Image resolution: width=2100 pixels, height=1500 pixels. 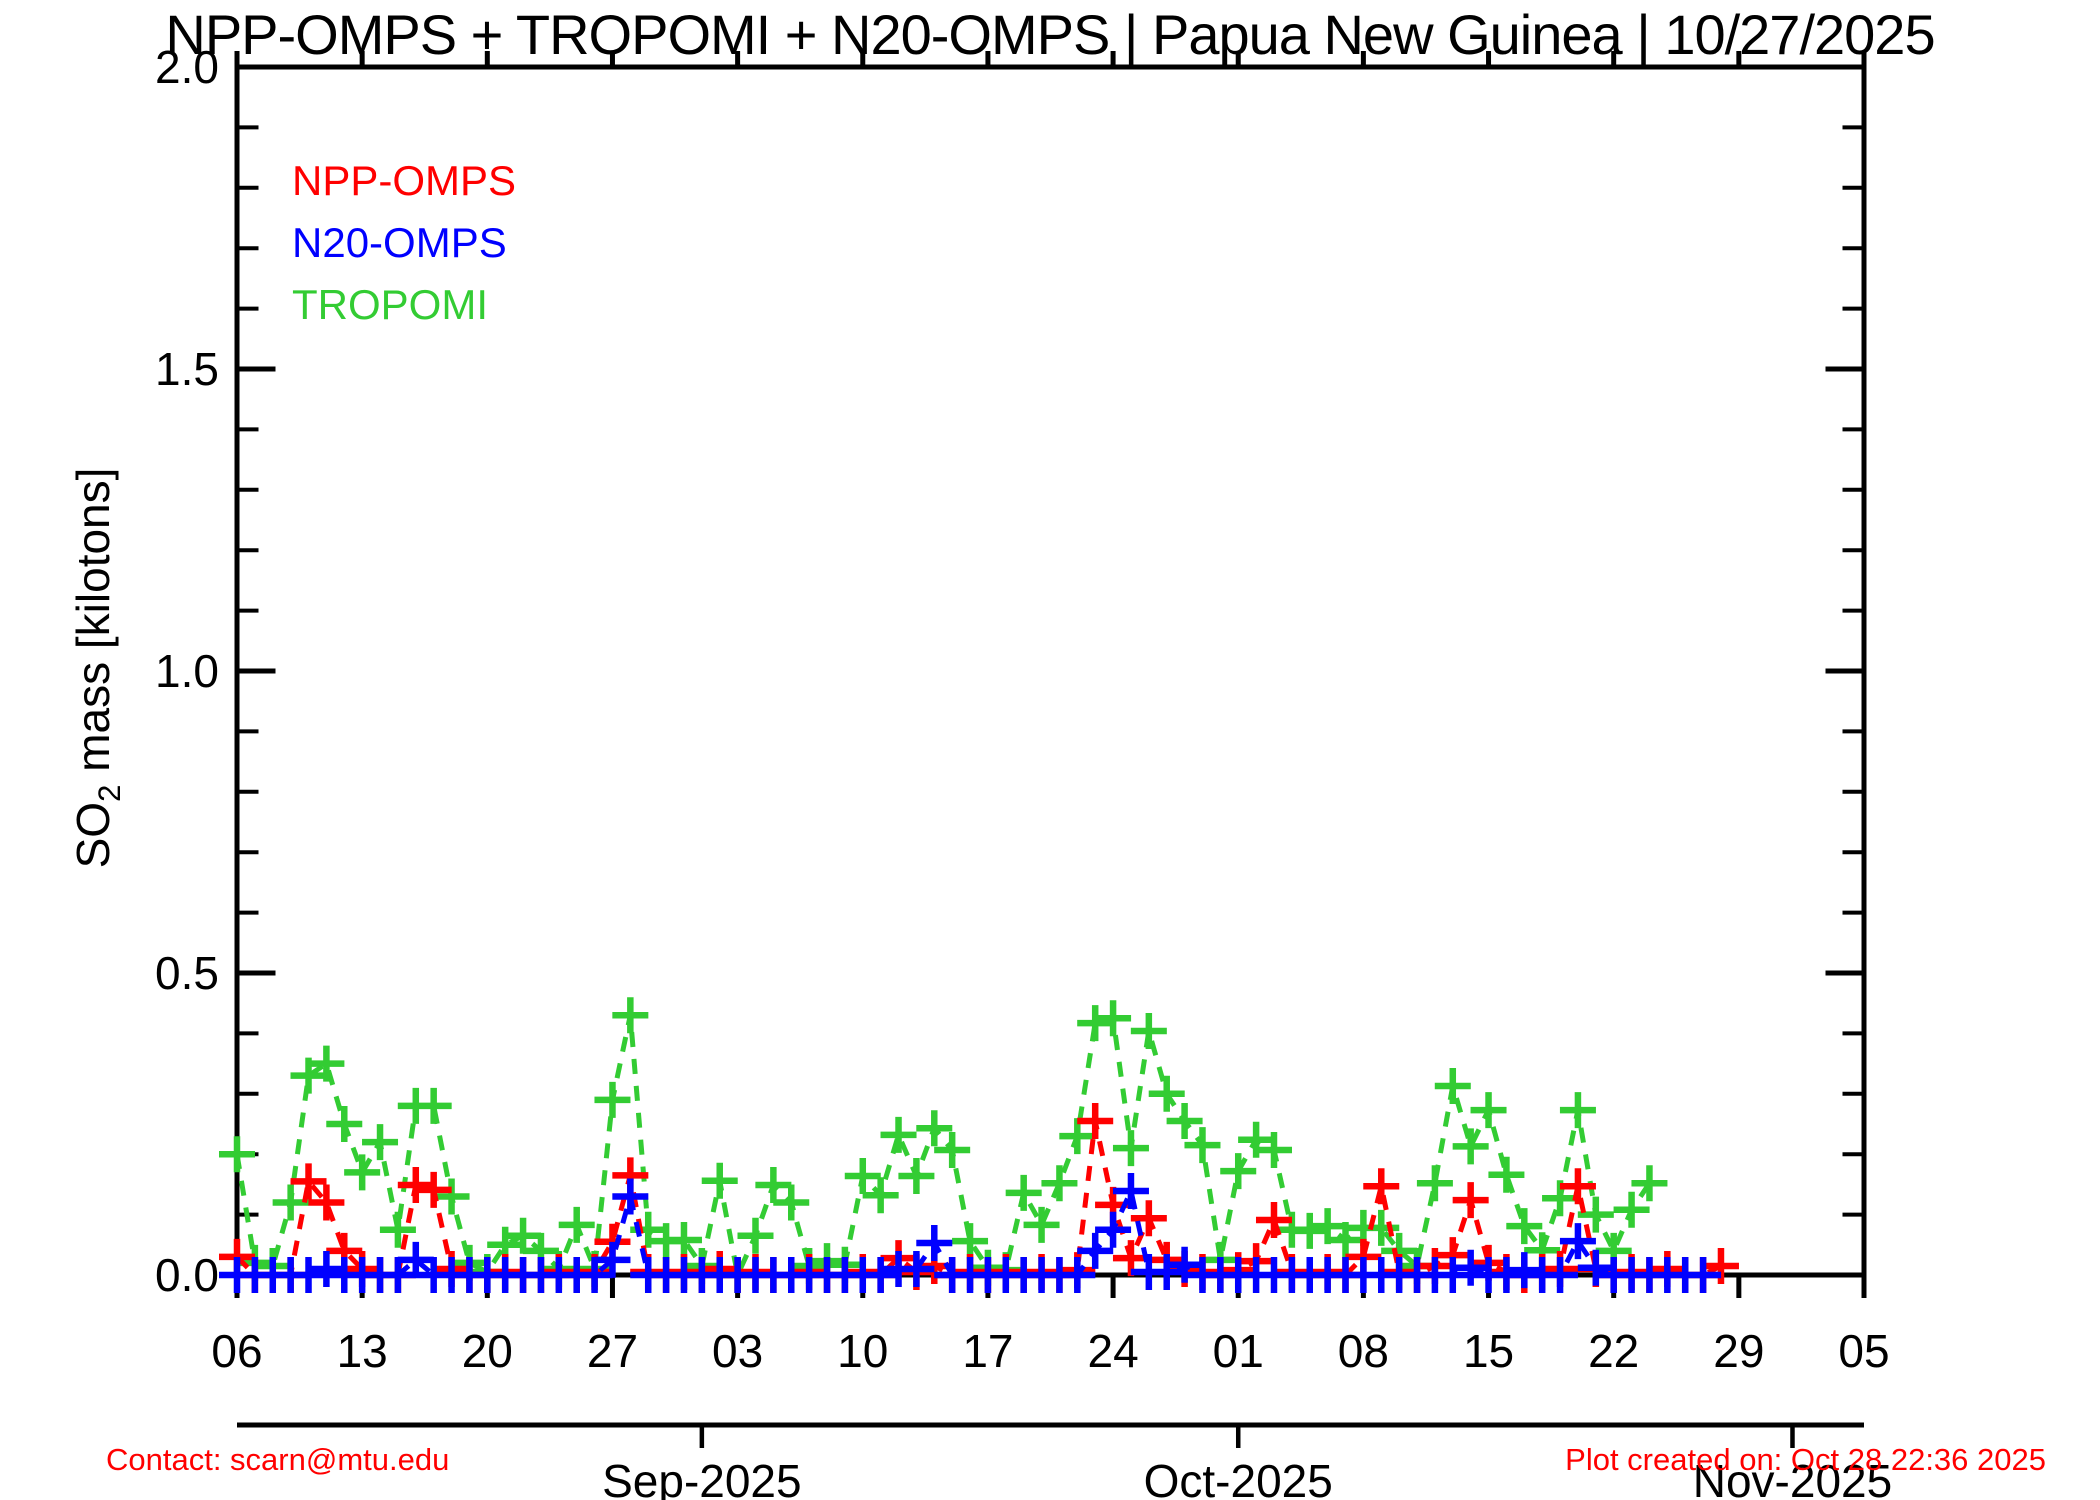 I want to click on y-tick-label: 2.0, so click(x=187, y=67).